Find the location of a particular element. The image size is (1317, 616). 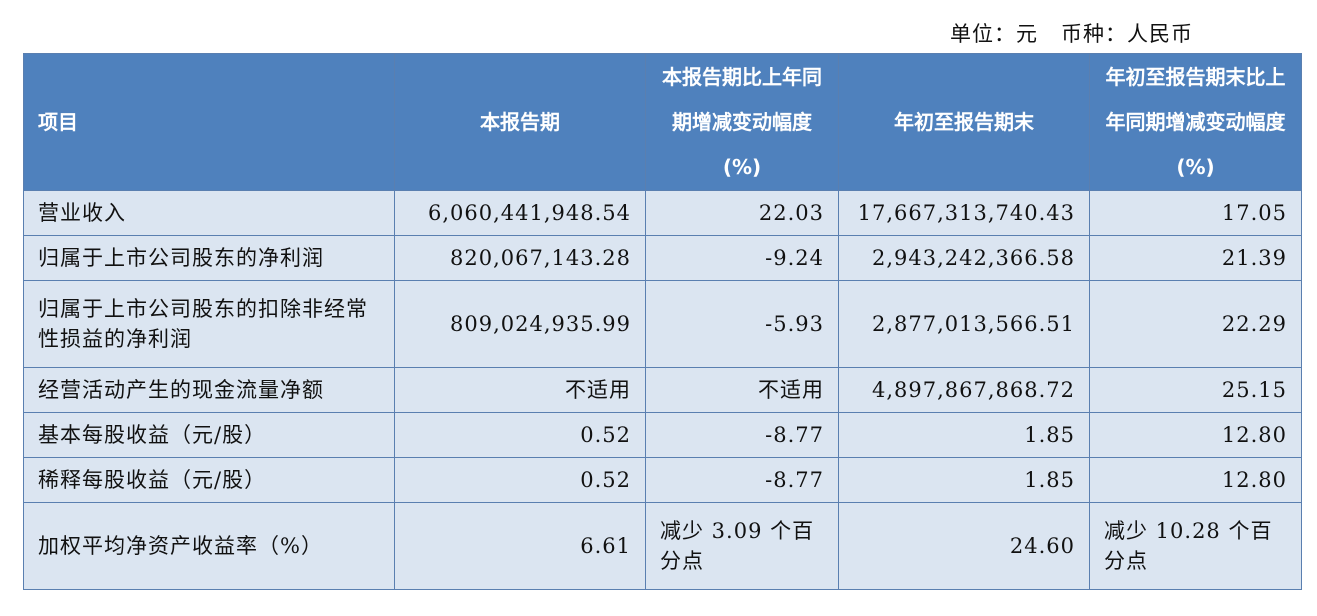

unit-currency-note: 单位：元 币种：人民币 is located at coordinates (1072, 34).